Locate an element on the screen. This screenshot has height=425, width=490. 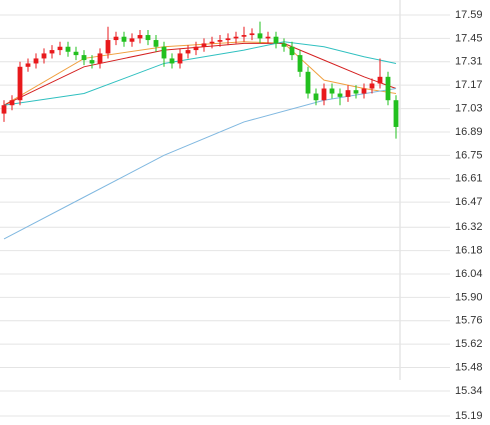
y-tick-label: 15.90 is located at coordinates (469, 297).